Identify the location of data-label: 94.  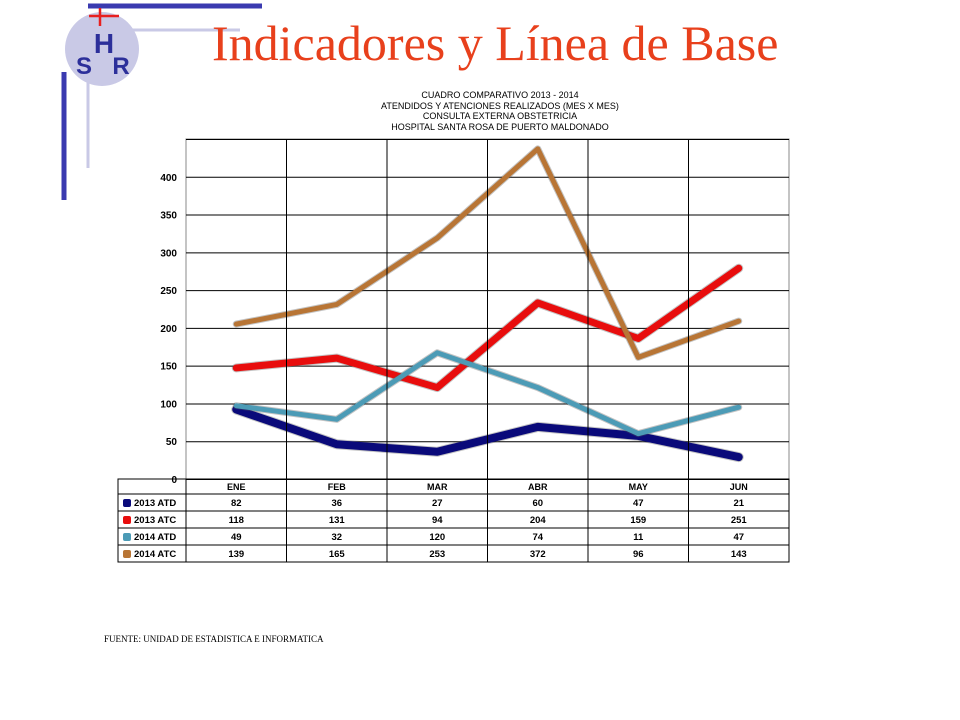
(437, 520).